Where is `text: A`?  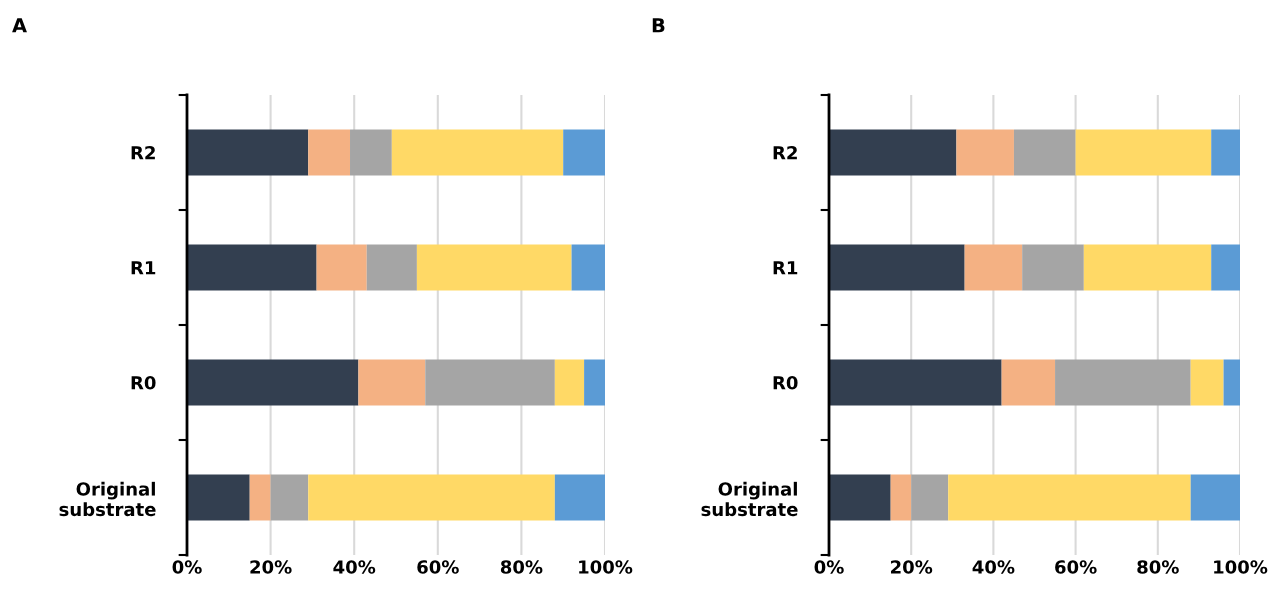 text: A is located at coordinates (19, 25).